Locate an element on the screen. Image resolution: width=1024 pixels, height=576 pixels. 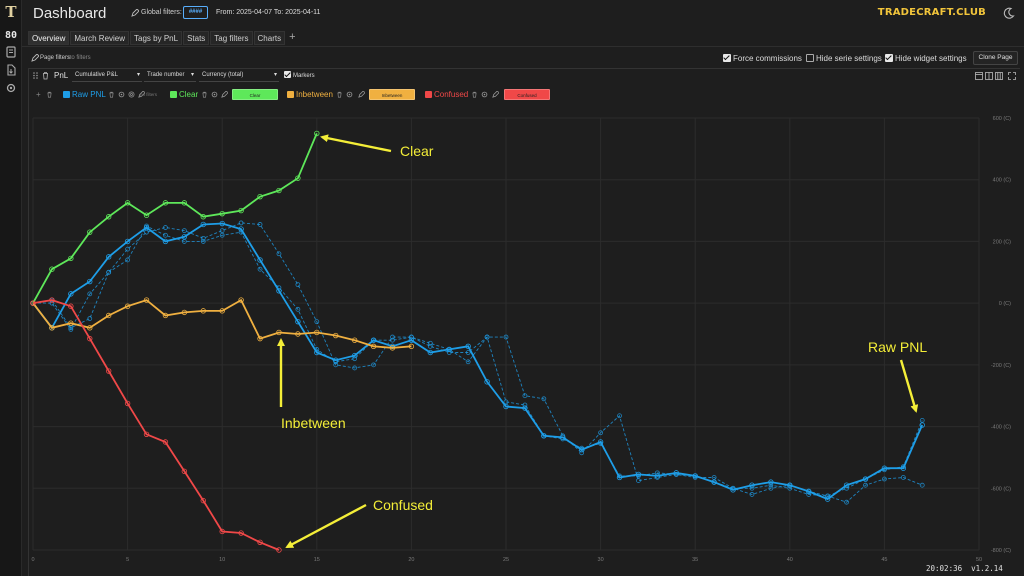
tabs-divider is located at coordinates (523, 46).